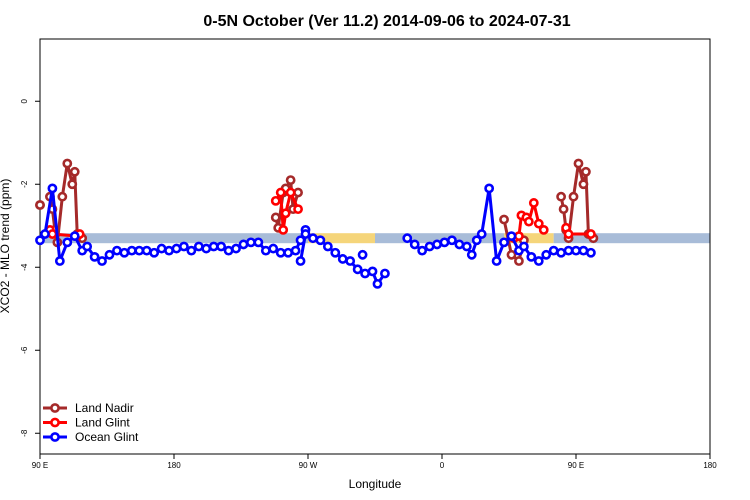 The height and width of the screenshot is (500, 750). I want to click on y-axis-label: XCO2 - MLO trend (ppm), so click(6, 246).